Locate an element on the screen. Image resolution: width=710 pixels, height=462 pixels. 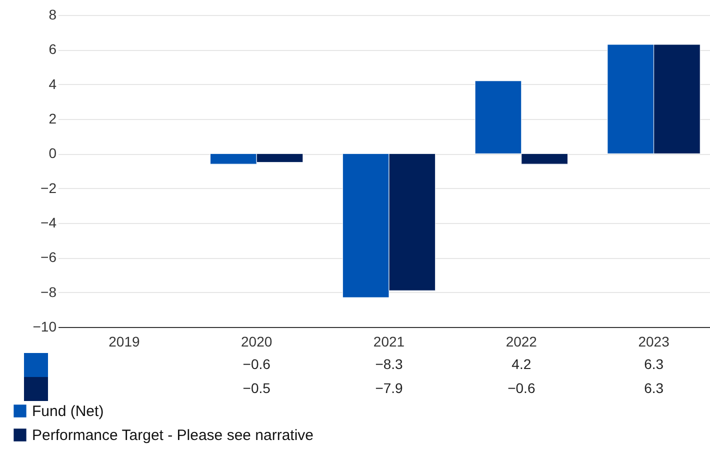
x-tick-label: 2021 is located at coordinates (389, 342).